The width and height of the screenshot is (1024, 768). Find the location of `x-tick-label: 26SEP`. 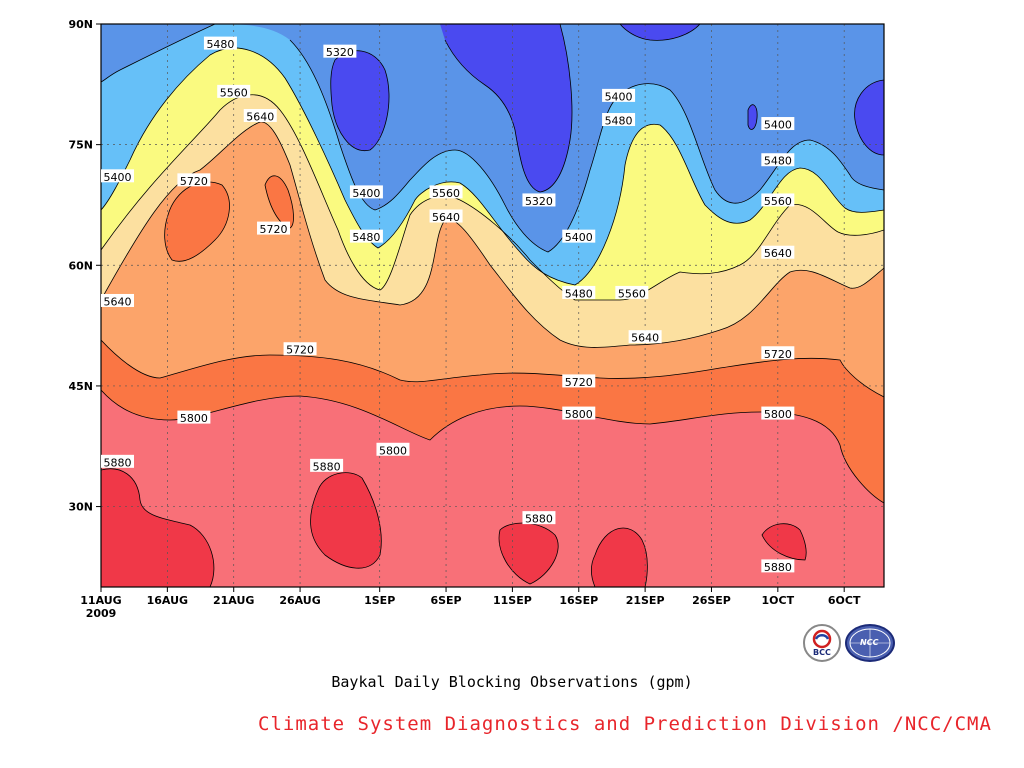

x-tick-label: 26SEP is located at coordinates (711, 600).